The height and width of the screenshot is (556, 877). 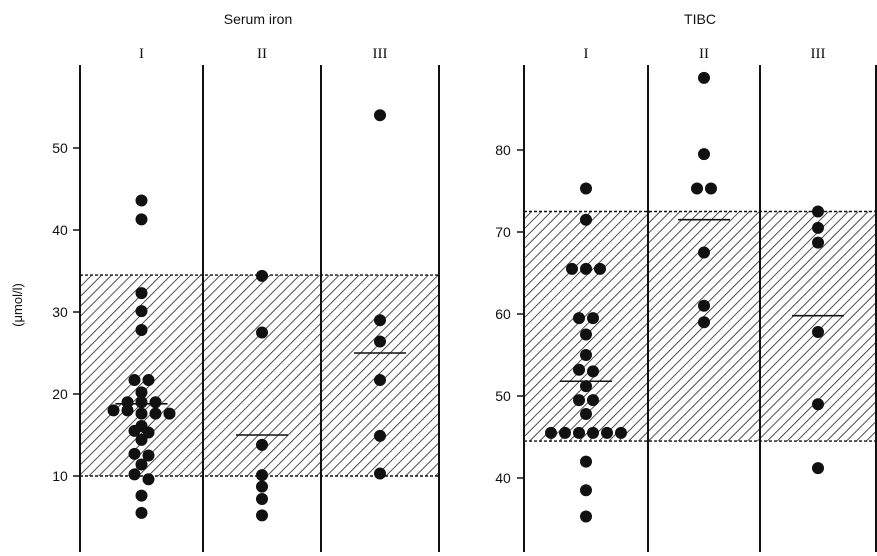 What do you see at coordinates (503, 150) in the screenshot?
I see `y-tick-label: 80` at bounding box center [503, 150].